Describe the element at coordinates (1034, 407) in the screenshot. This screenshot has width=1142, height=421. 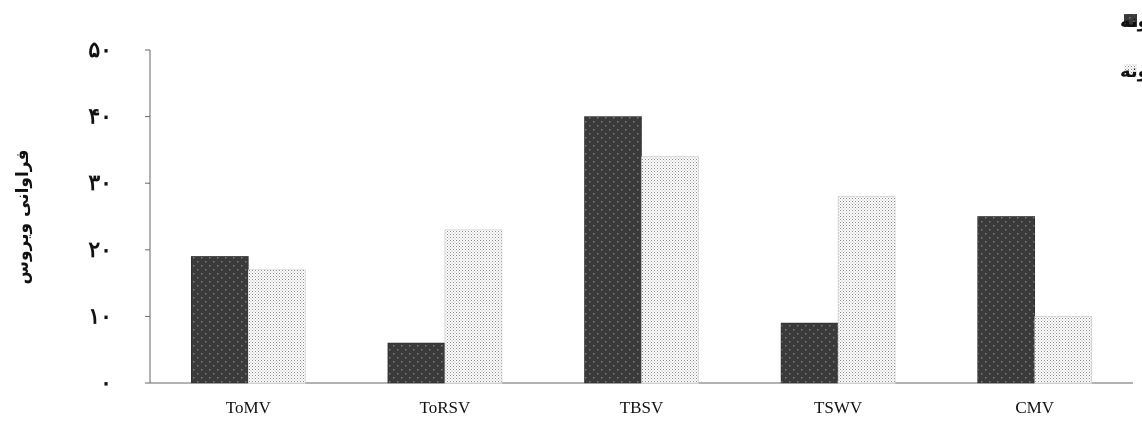
I see `x-tick-label-cmv: CMV` at that location.